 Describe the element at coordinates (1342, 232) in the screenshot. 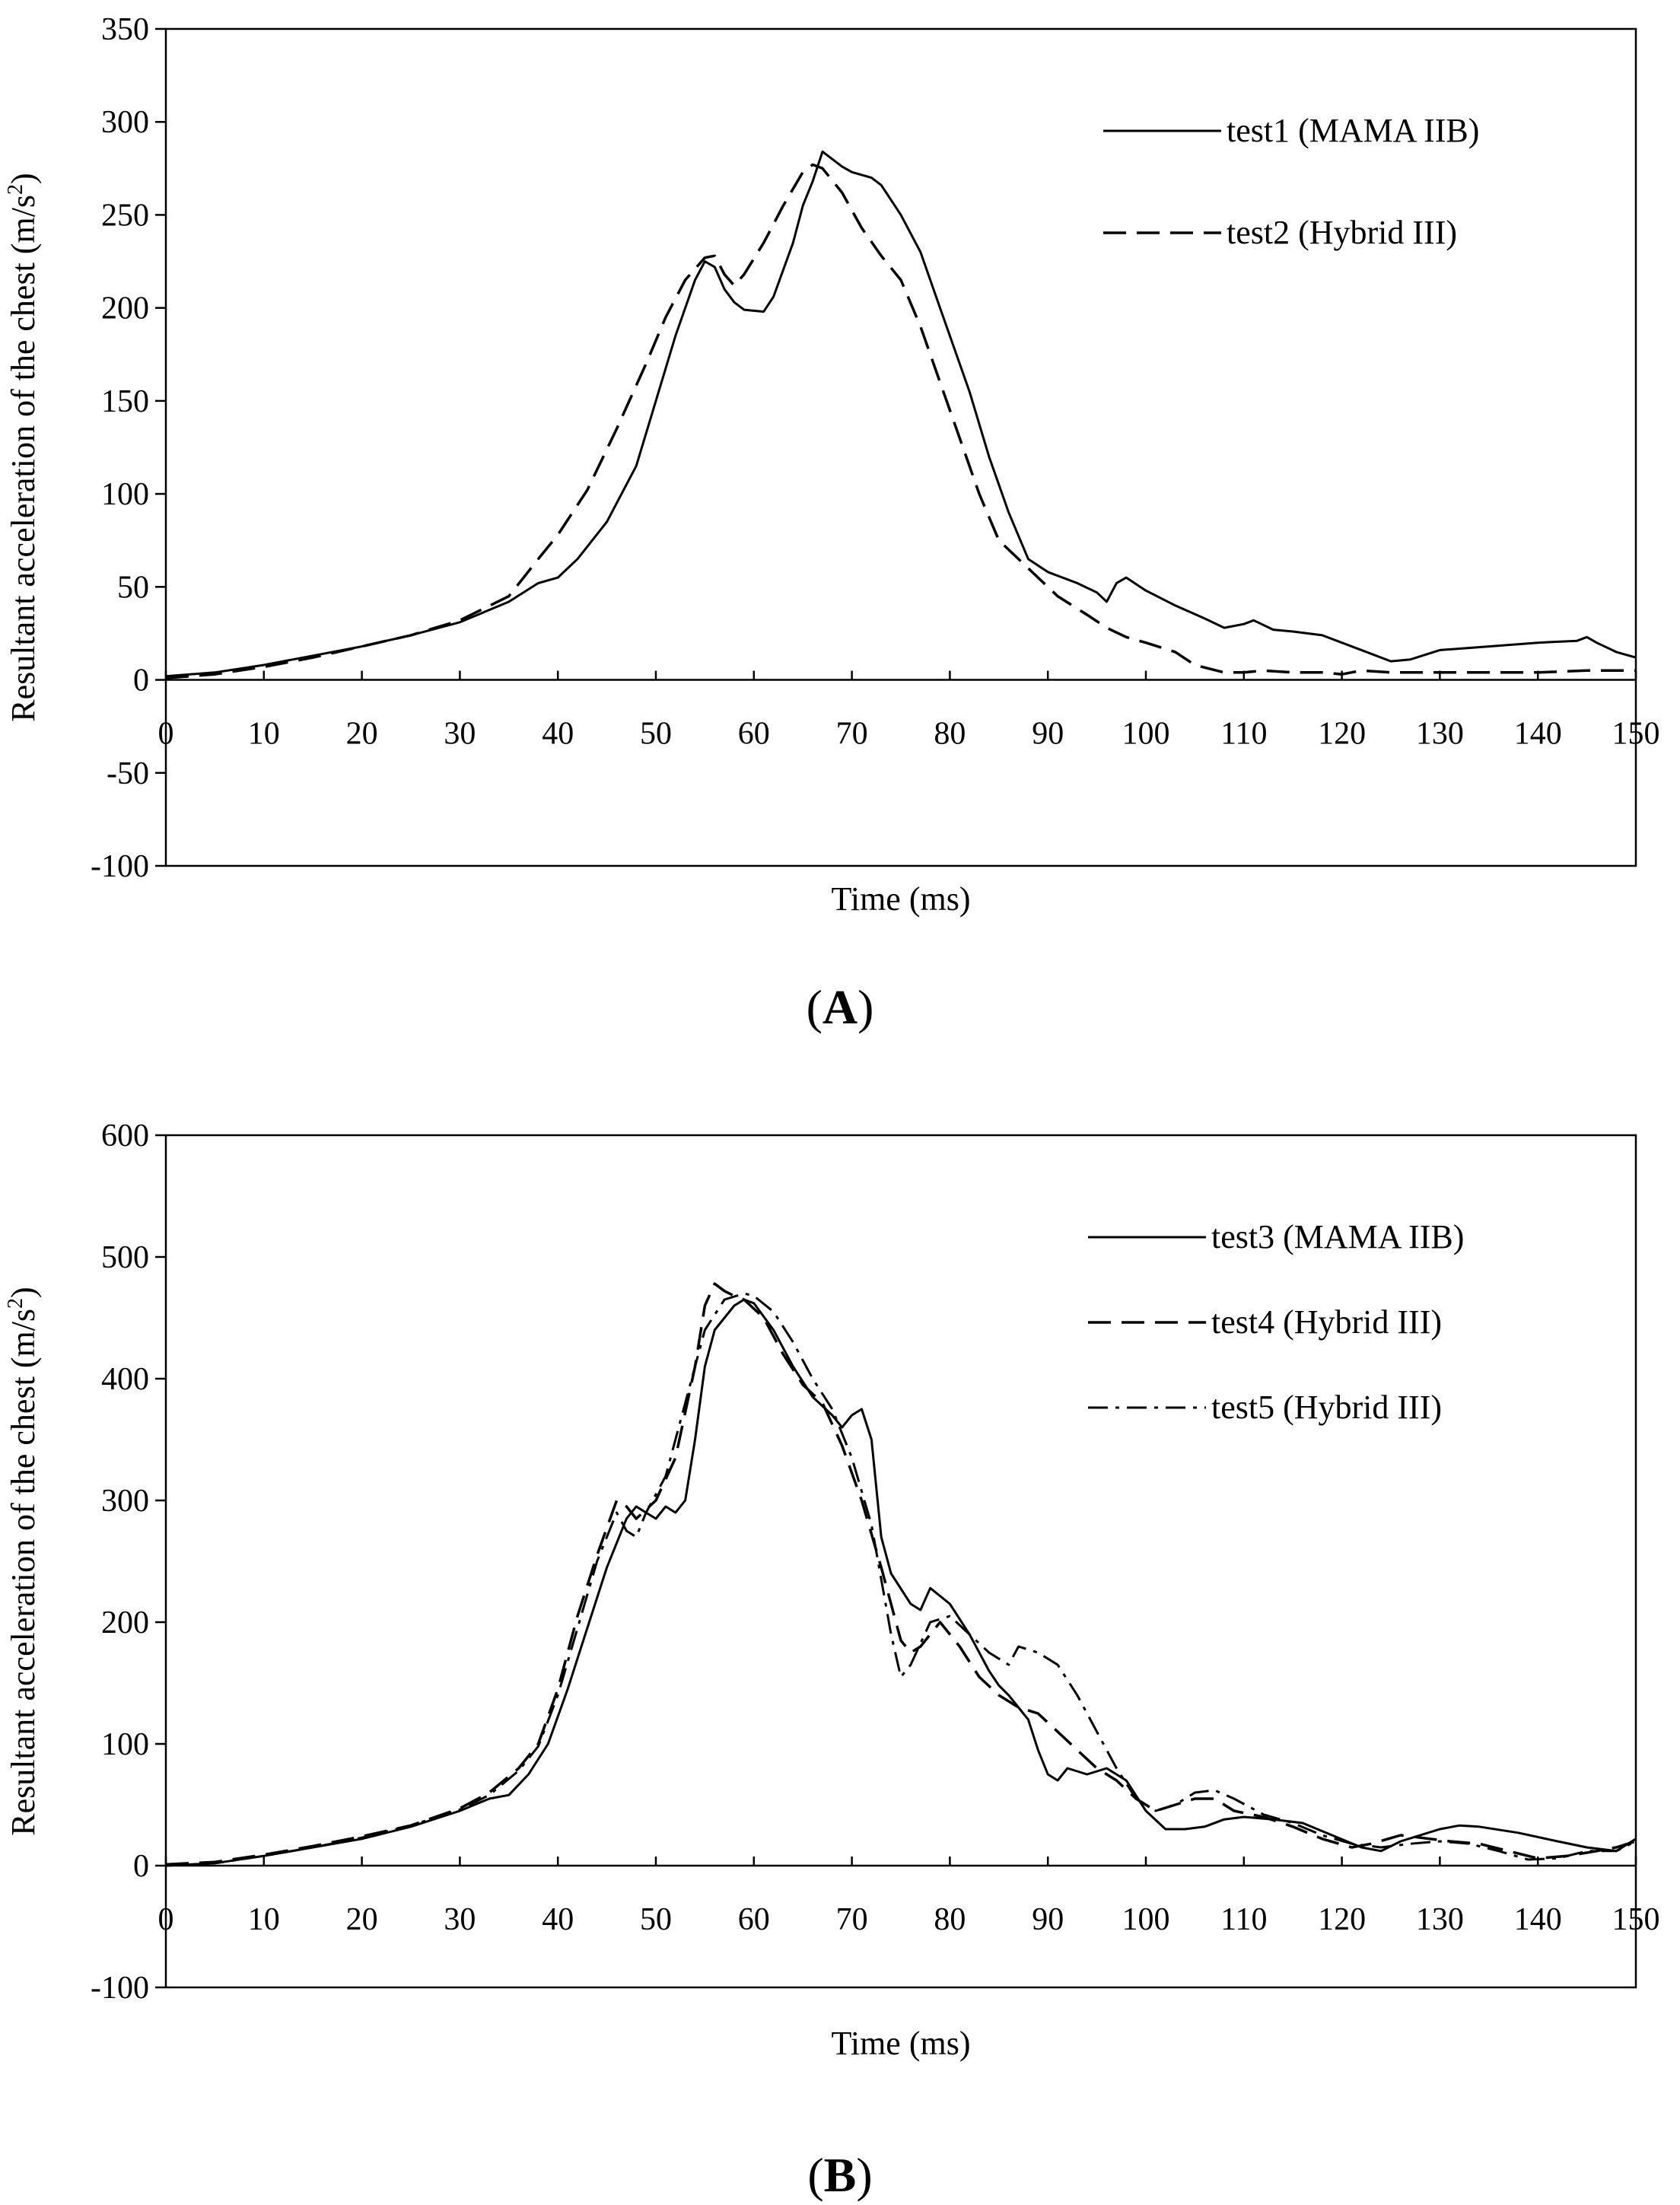

I see `legend-label-test2: test2 (Hybrid III)` at that location.